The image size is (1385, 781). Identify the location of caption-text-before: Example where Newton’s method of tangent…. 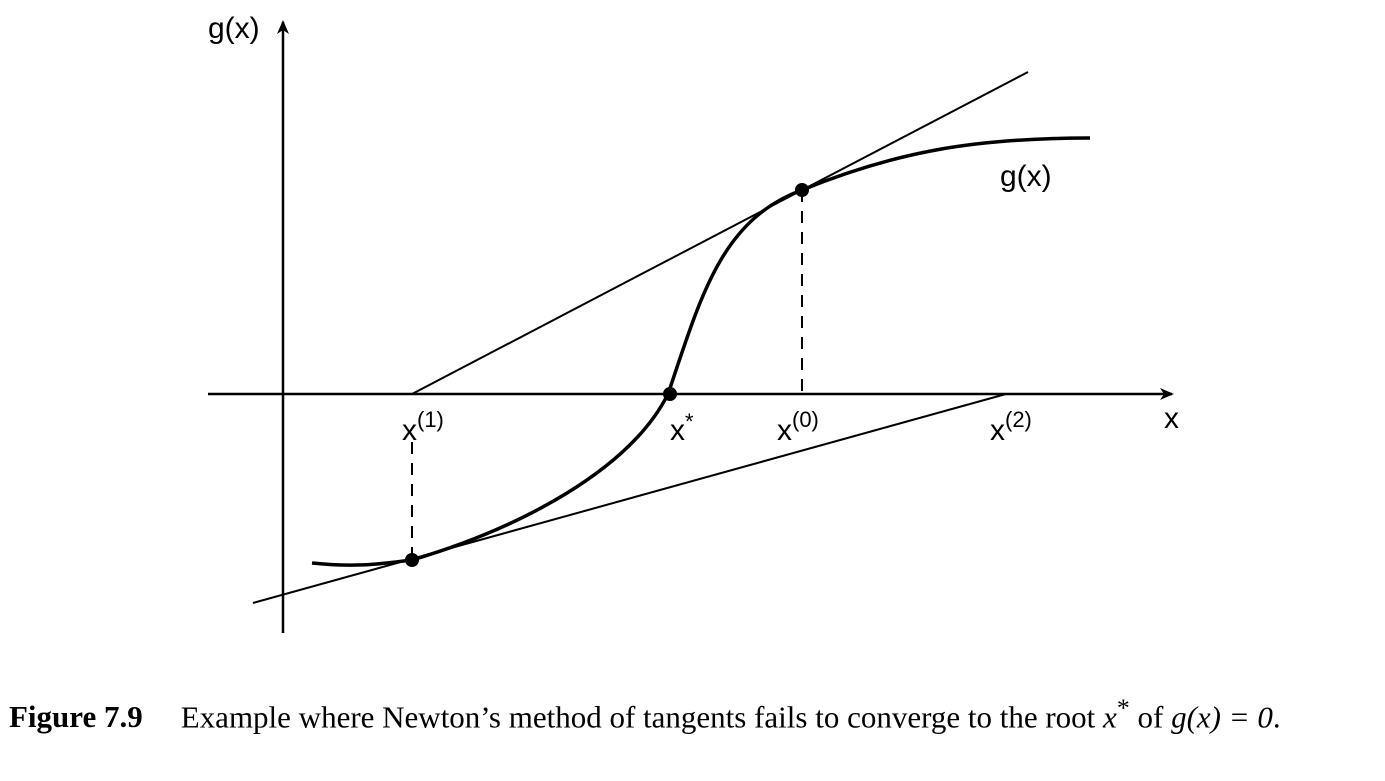
(642, 717).